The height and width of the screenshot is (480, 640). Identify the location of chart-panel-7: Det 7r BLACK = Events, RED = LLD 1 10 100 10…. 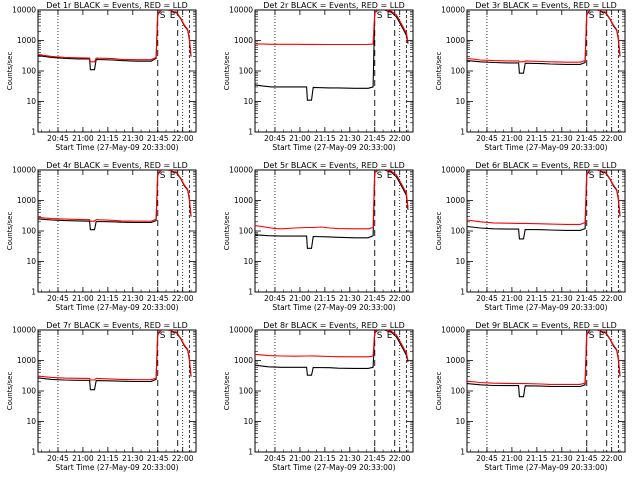
(101, 396).